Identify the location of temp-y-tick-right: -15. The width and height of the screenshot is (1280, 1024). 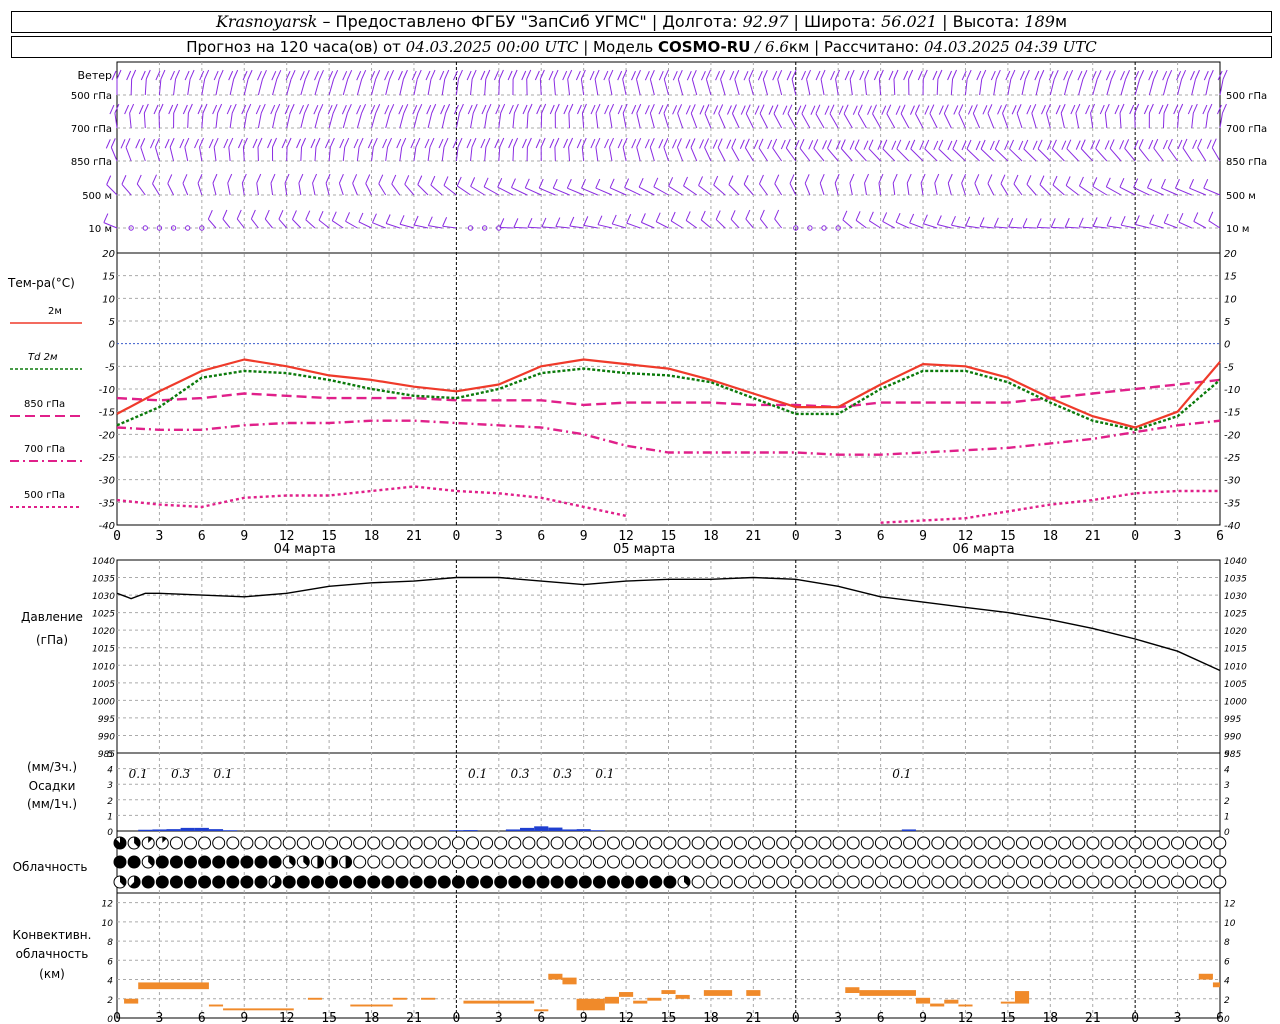
(1232, 413).